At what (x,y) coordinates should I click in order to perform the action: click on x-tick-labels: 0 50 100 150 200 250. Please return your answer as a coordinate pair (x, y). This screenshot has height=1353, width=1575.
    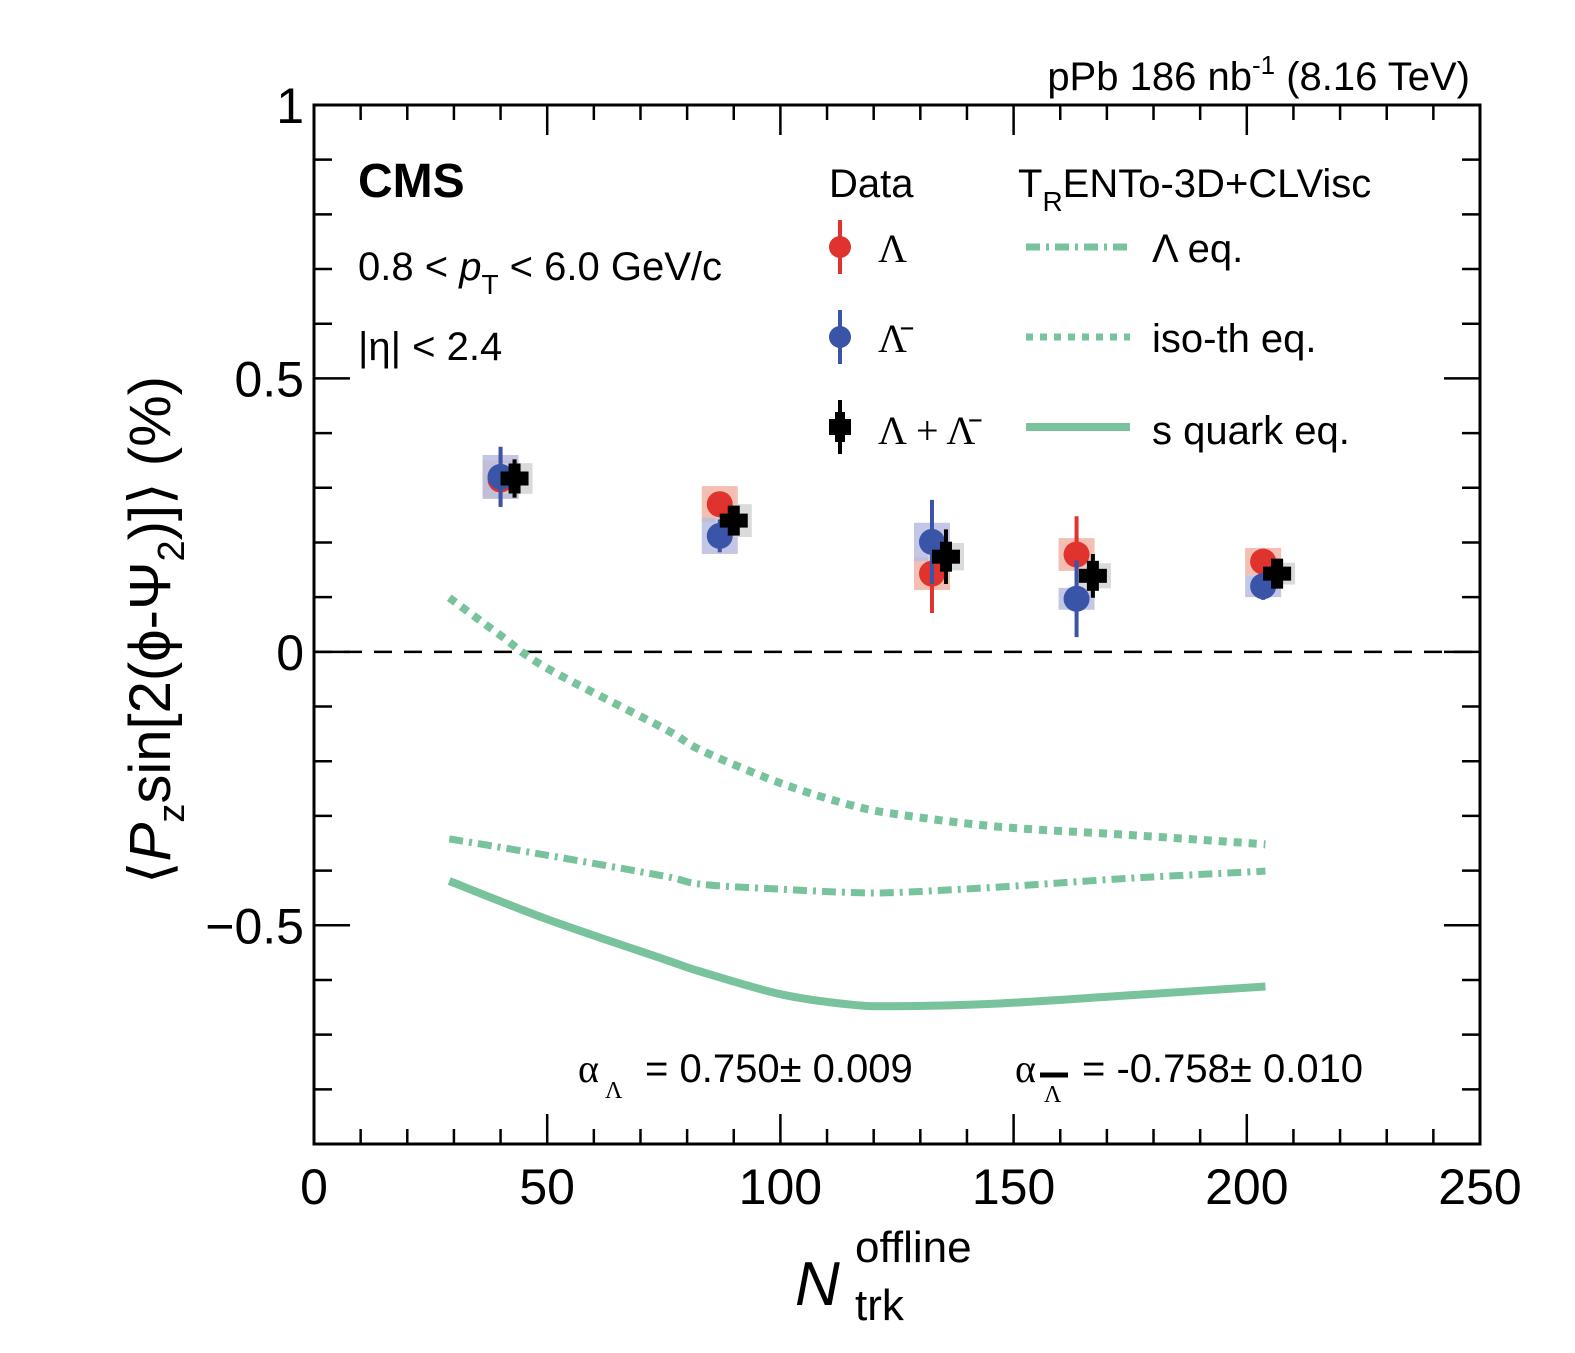
    Looking at the image, I should click on (911, 1187).